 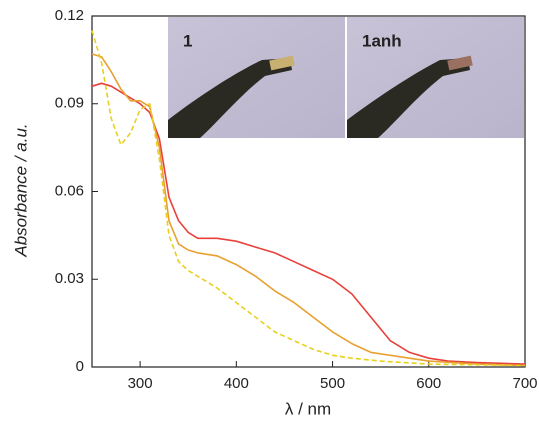 What do you see at coordinates (69, 103) in the screenshot?
I see `y-tick-label: 0.09` at bounding box center [69, 103].